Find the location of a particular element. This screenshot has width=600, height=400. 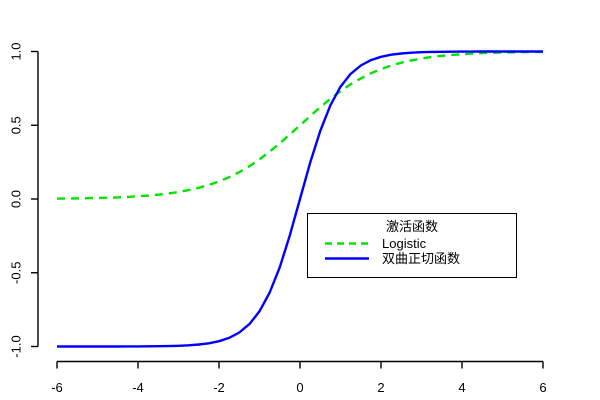

legend-label-tanh: 双曲正切函数 is located at coordinates (421, 258).